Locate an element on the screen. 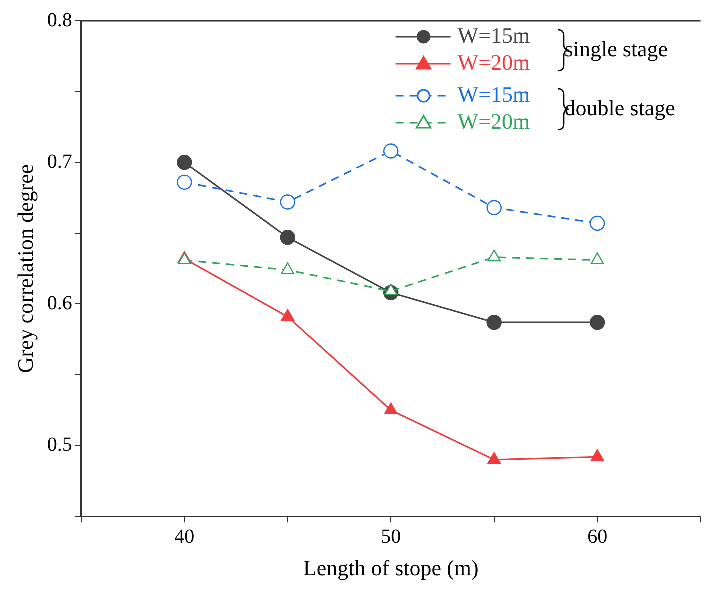 Image resolution: width=709 pixels, height=592 pixels. x-tick-label: 50 is located at coordinates (391, 537).